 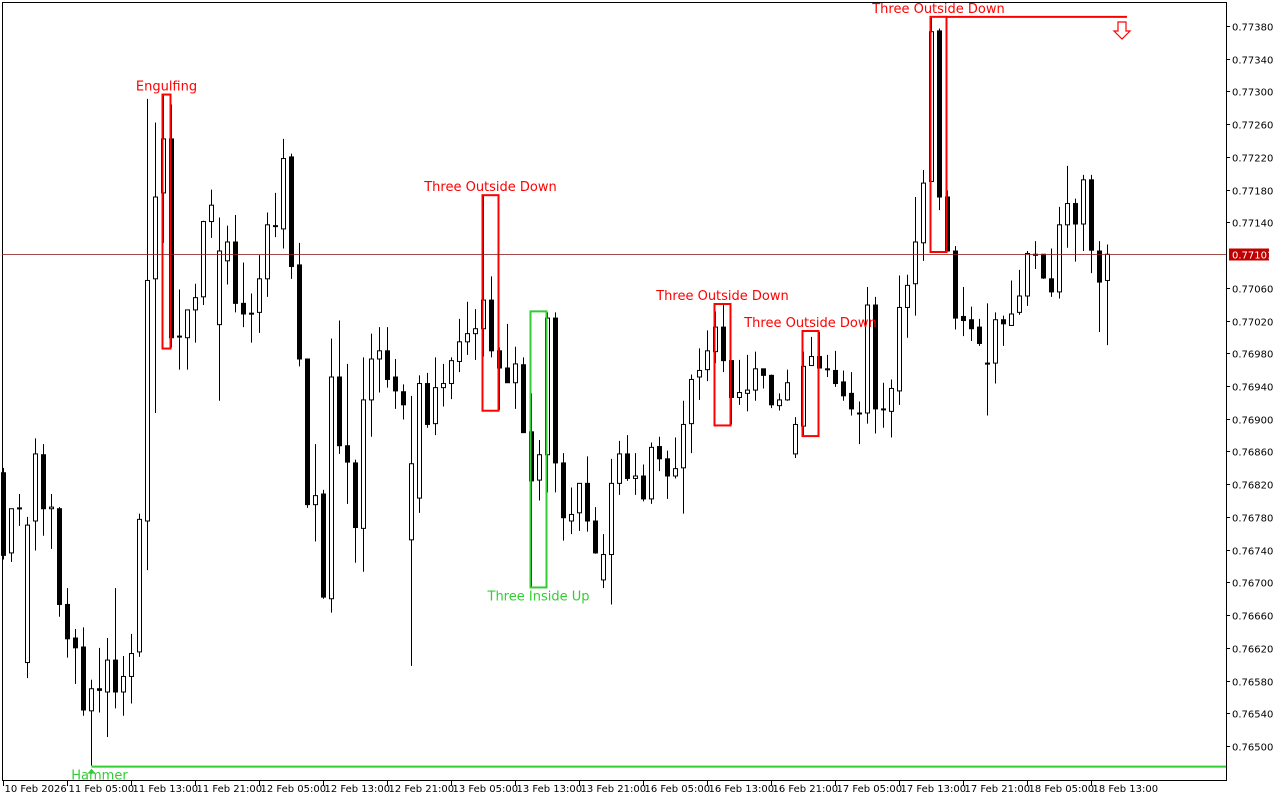 I want to click on x-tick-label: 17 Feb 13:00, so click(x=934, y=789).